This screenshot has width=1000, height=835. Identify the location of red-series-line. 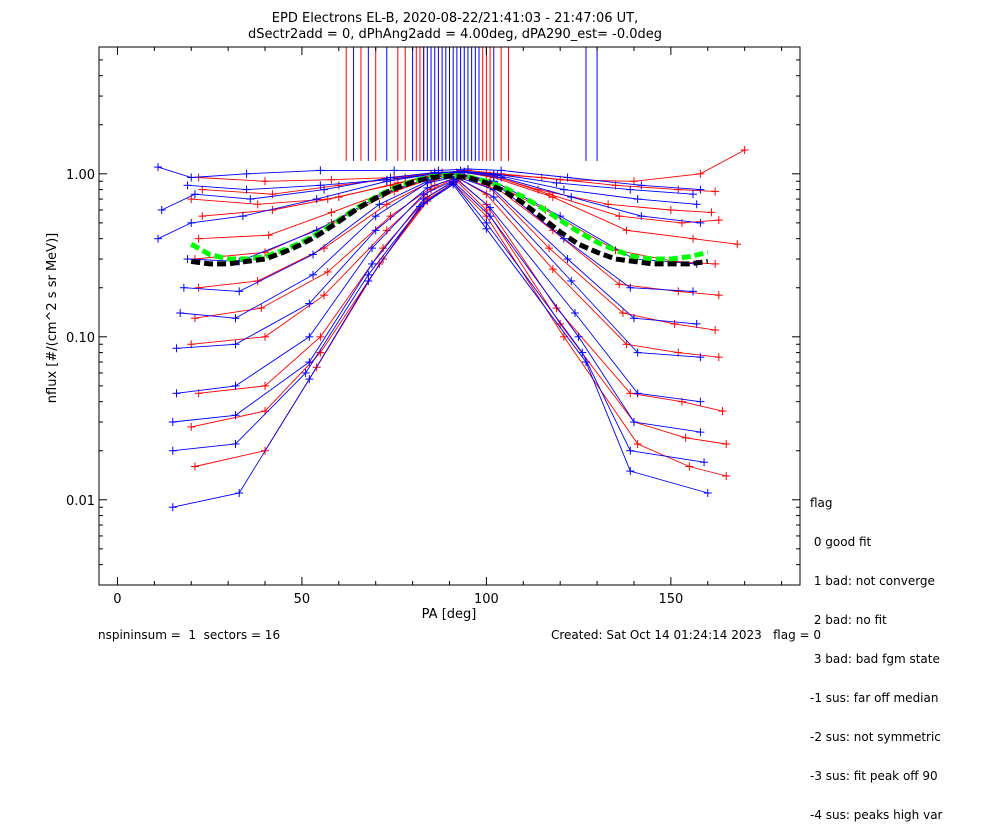
(455, 267).